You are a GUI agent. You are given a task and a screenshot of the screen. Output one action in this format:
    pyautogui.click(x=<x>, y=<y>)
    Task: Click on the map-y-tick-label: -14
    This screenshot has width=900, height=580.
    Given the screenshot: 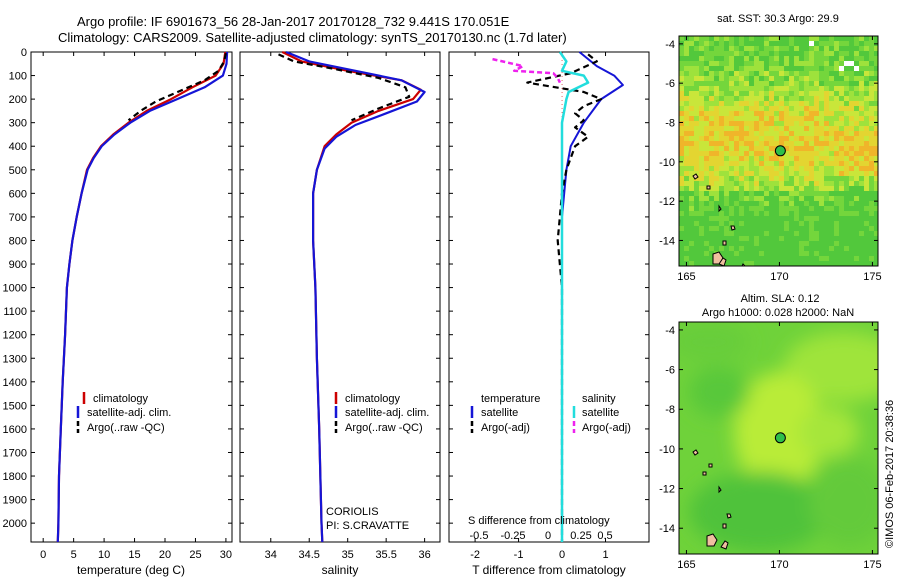 What is the action you would take?
    pyautogui.click(x=667, y=241)
    